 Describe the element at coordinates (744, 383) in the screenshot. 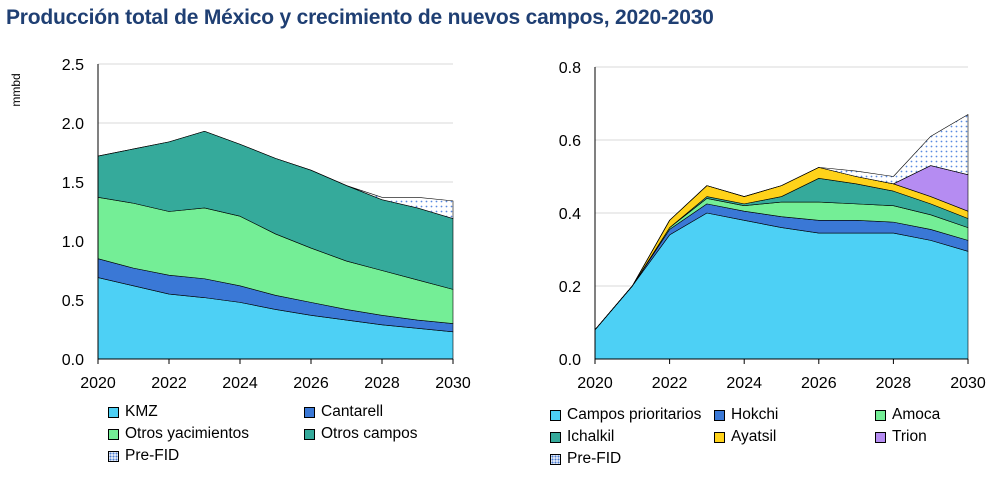

I see `right-x-tick-label: 2024` at that location.